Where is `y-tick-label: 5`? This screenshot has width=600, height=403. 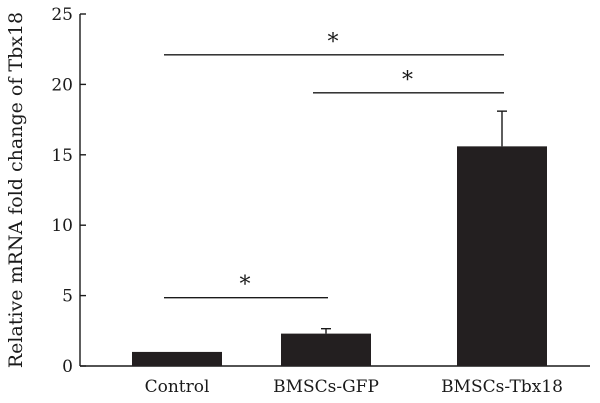 y-tick-label: 5 is located at coordinates (67, 297).